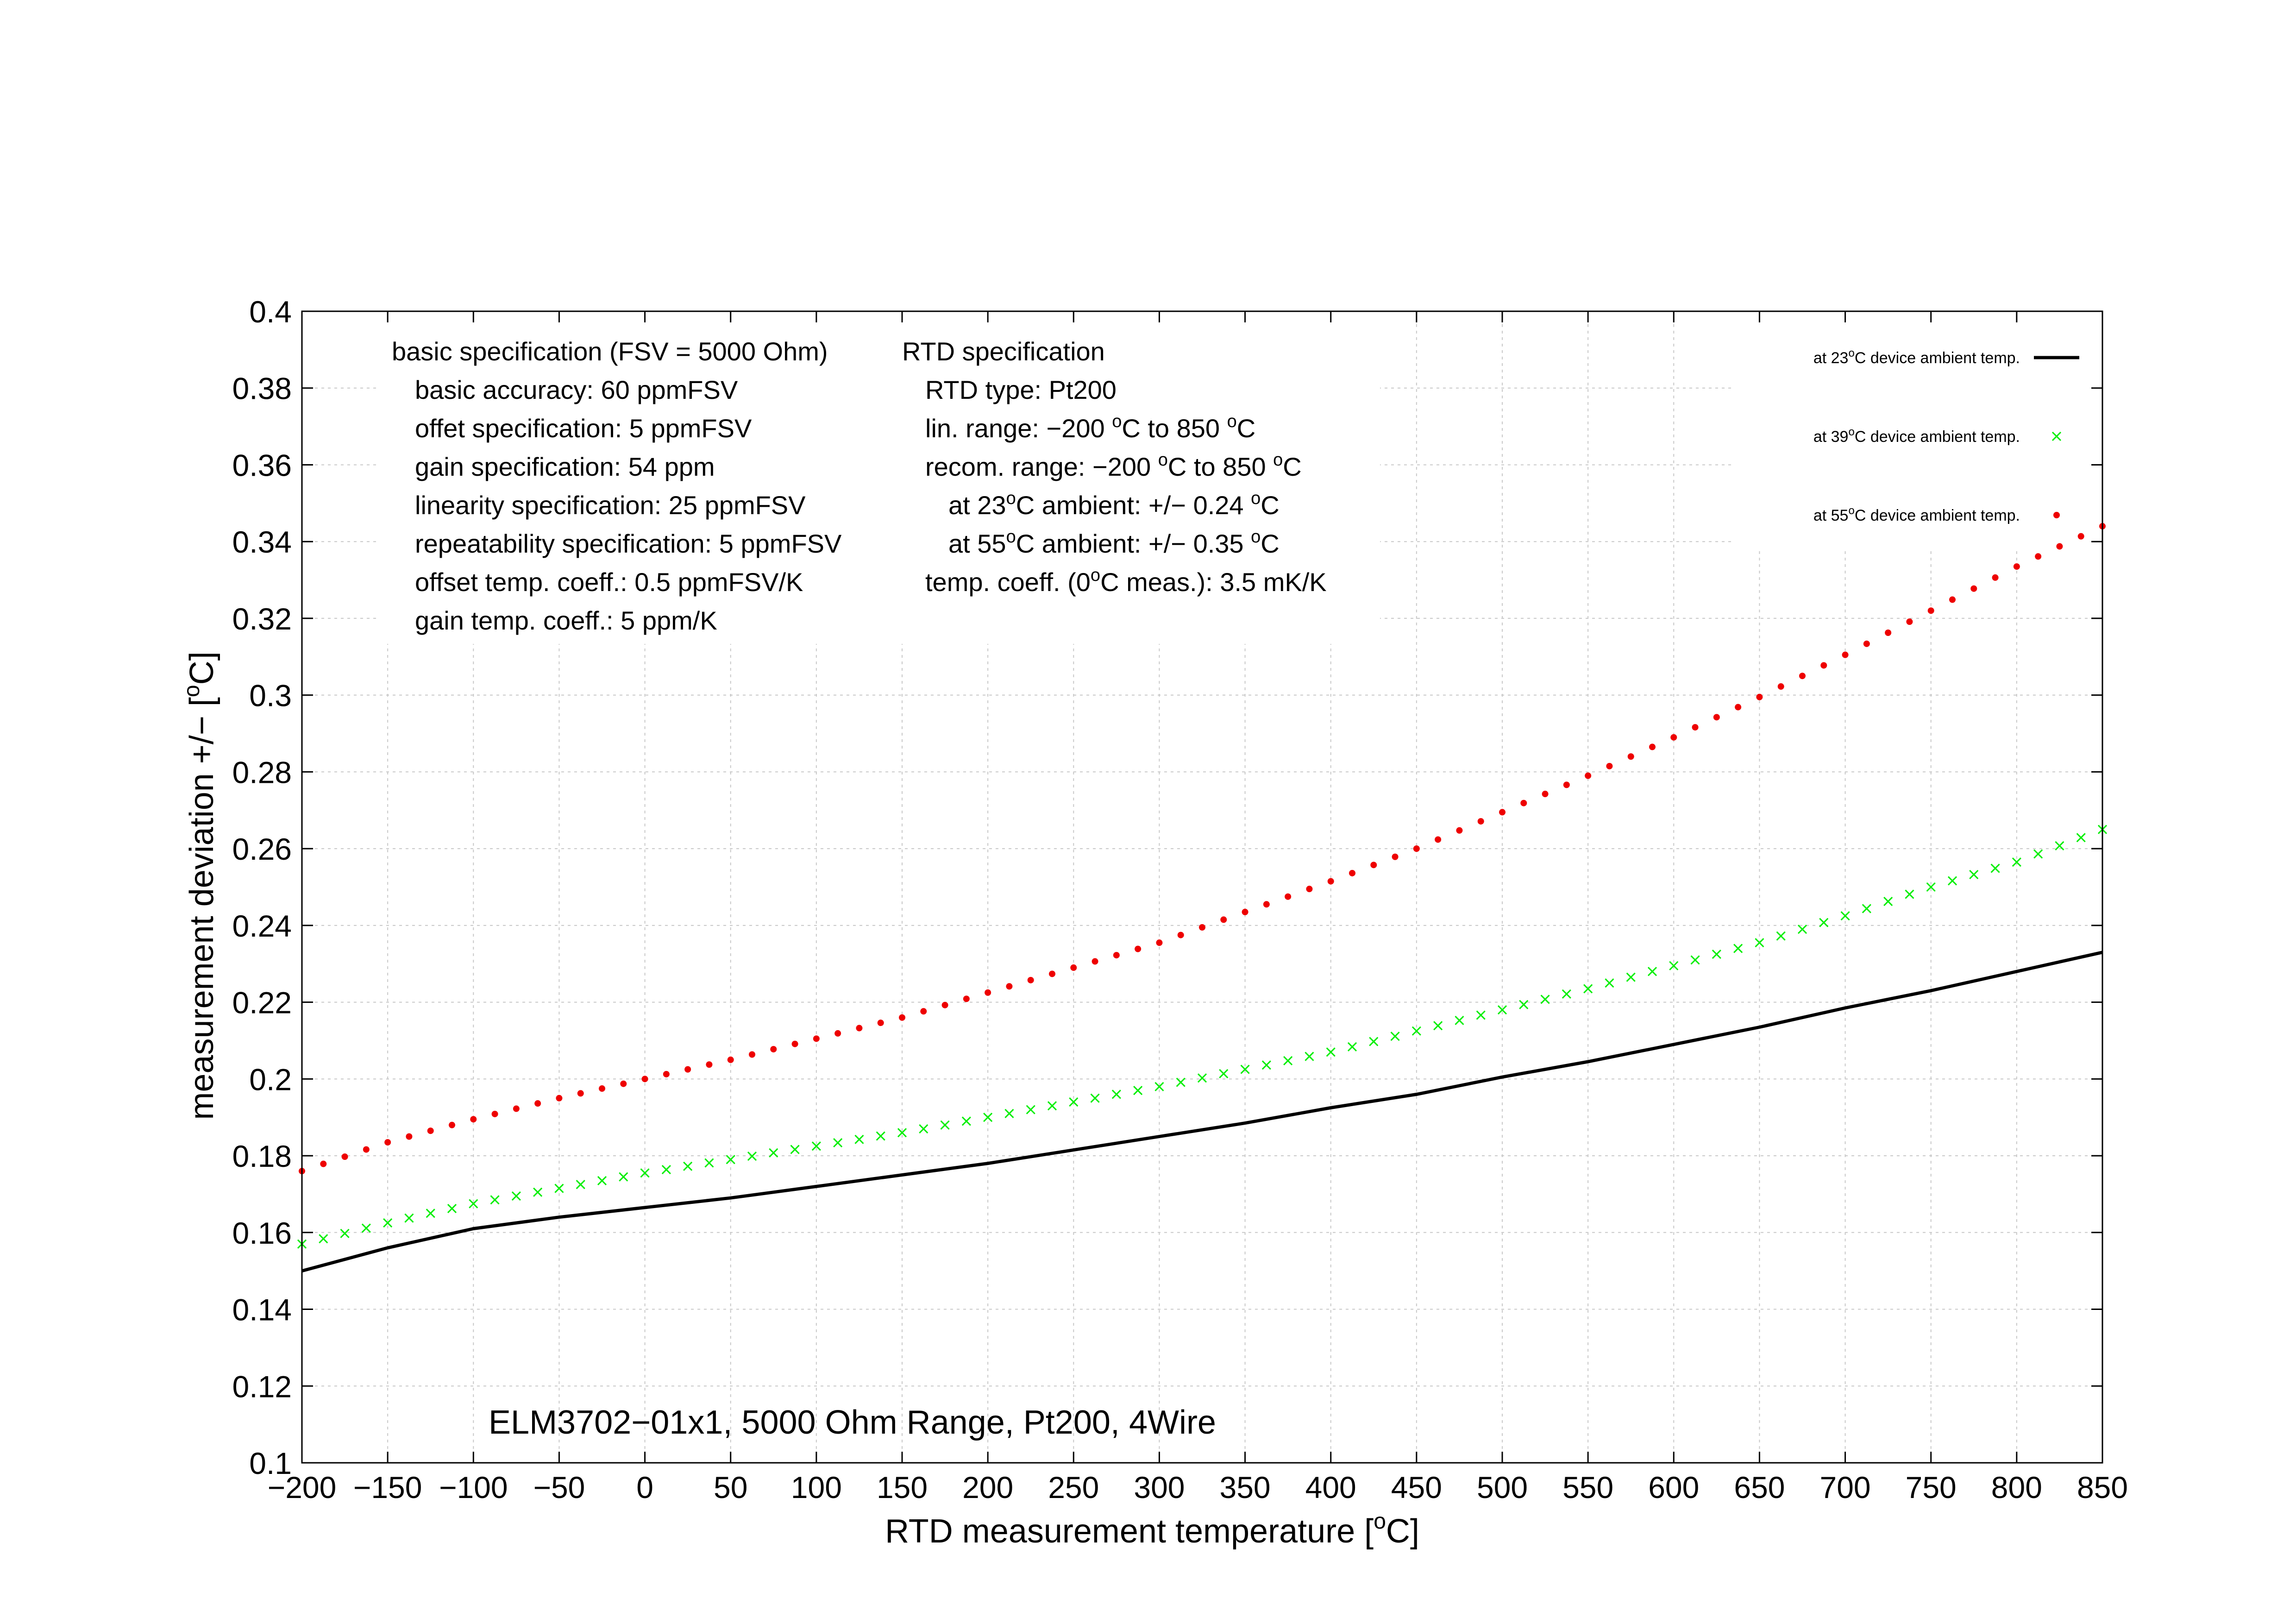 The image size is (2296, 1624). Describe the element at coordinates (262, 849) in the screenshot. I see `y-tick-label: 0.26` at that location.